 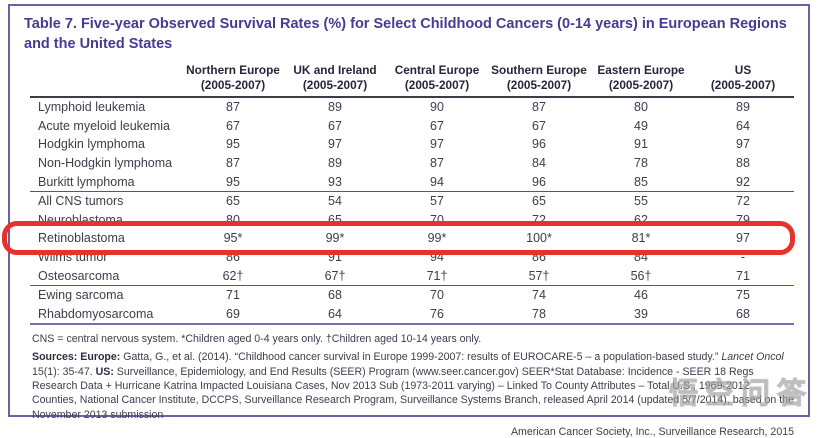 What do you see at coordinates (104, 371) in the screenshot?
I see `us-label: US:` at bounding box center [104, 371].